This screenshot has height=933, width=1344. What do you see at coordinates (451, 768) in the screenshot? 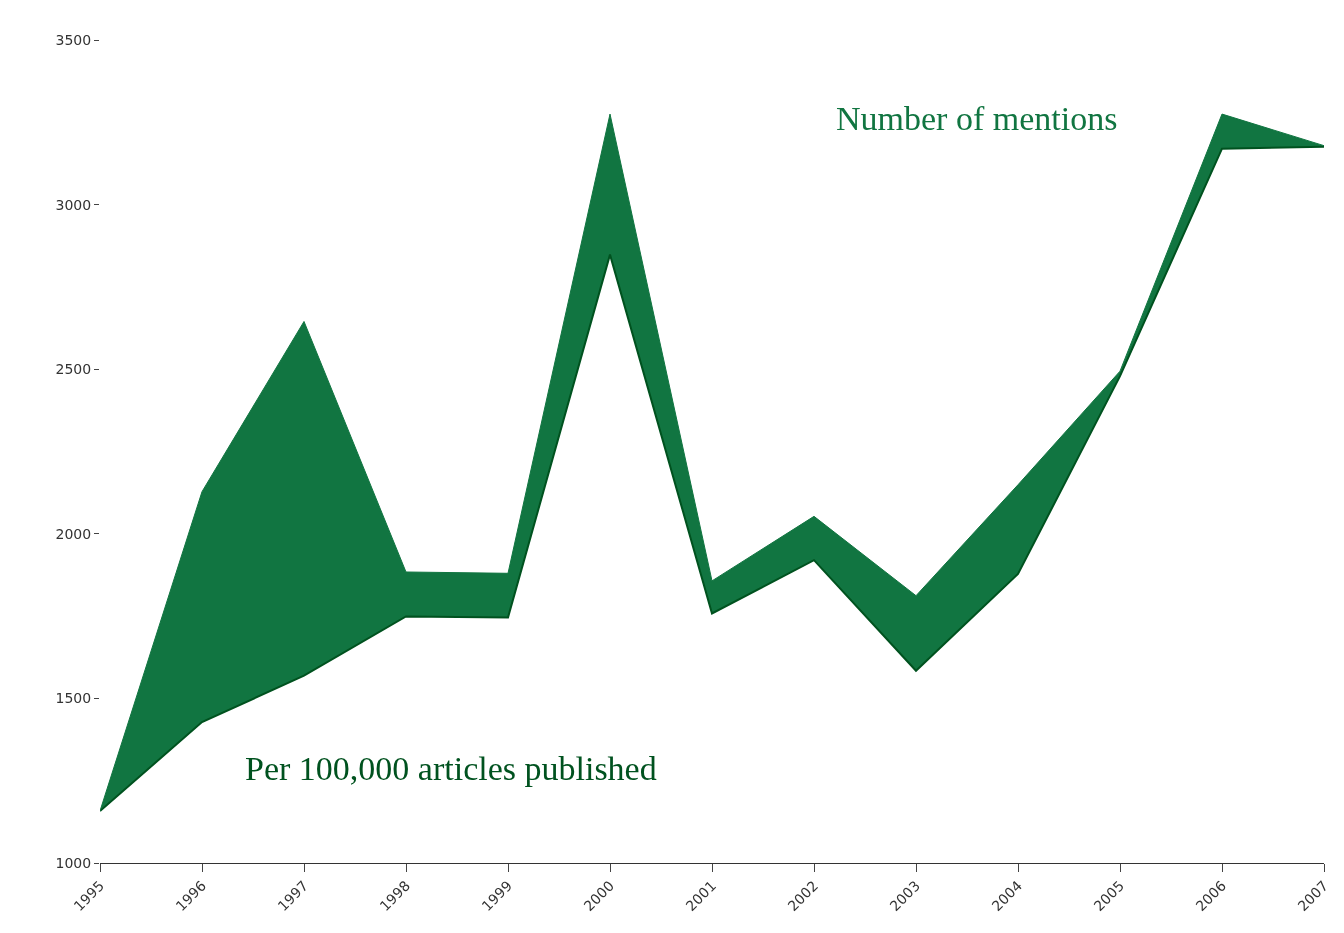
I see `series-label: Per 100,000 articles published` at bounding box center [451, 768].